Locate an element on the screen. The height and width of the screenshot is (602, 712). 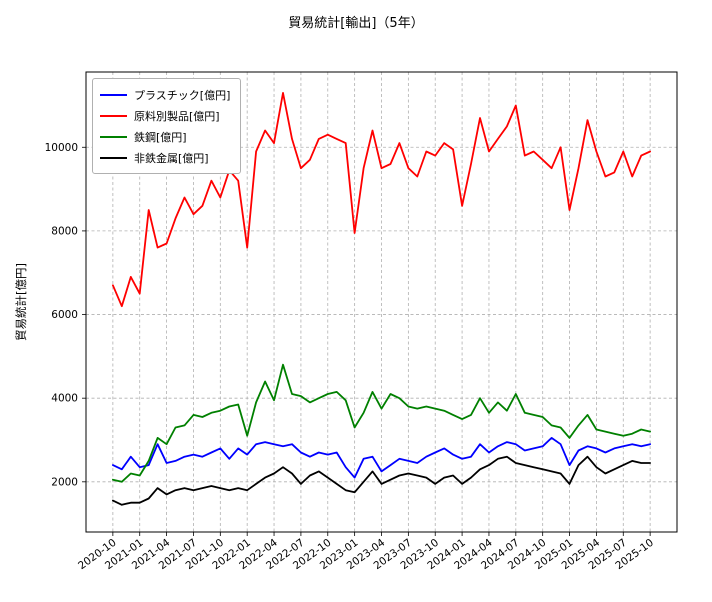
legend-item-raw-material-products: 原料別製品[億円] is located at coordinates (165, 115).